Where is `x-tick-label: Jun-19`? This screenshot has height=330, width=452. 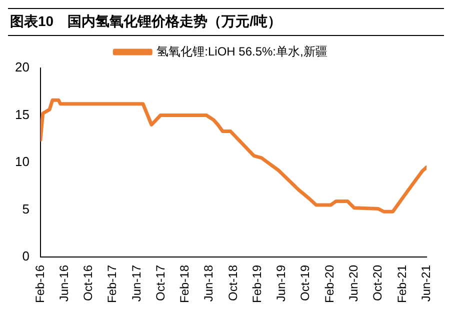
x-tick-label: Jun-19 is located at coordinates (281, 283).